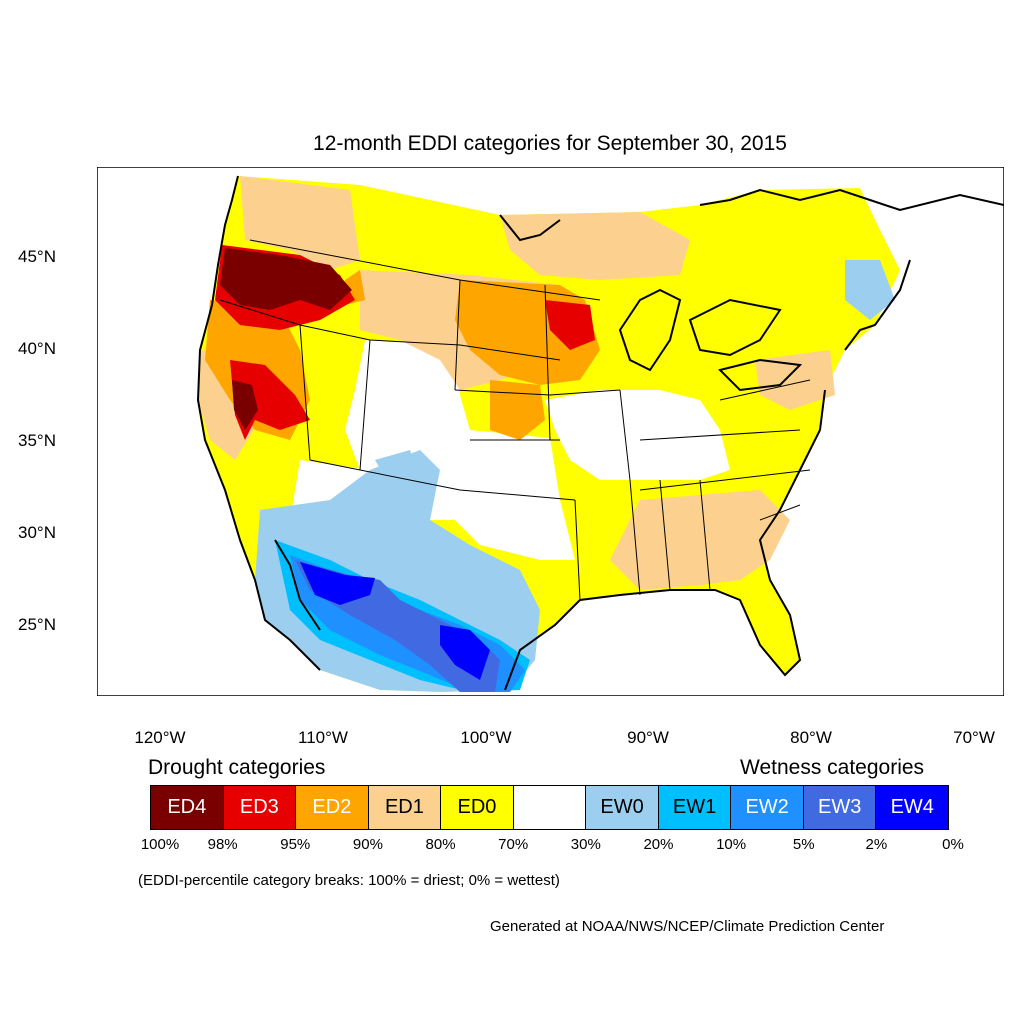 The image size is (1024, 1024). What do you see at coordinates (695, 807) in the screenshot?
I see `legend-swatch-ew1: EW1` at bounding box center [695, 807].